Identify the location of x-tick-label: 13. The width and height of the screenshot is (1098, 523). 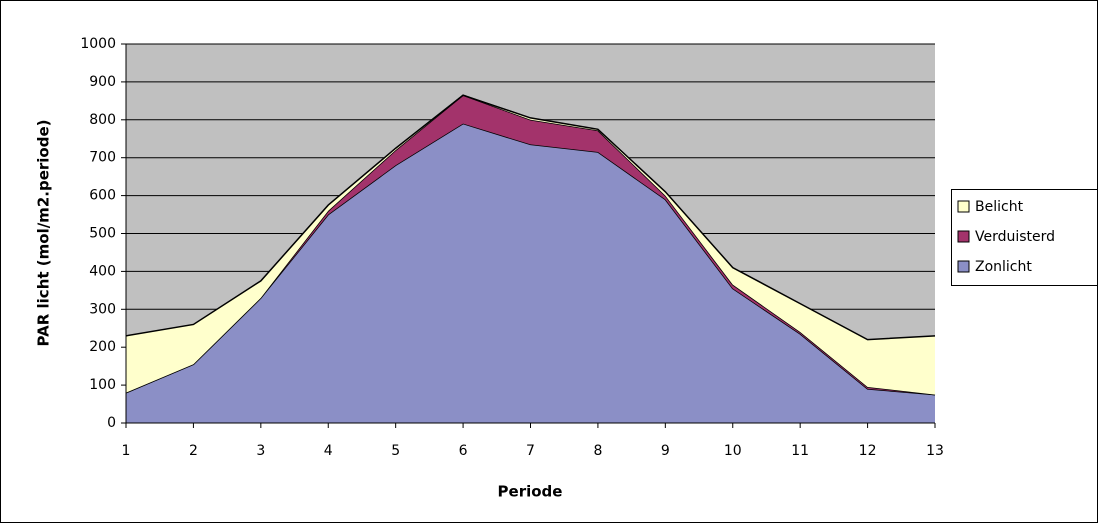
(935, 451).